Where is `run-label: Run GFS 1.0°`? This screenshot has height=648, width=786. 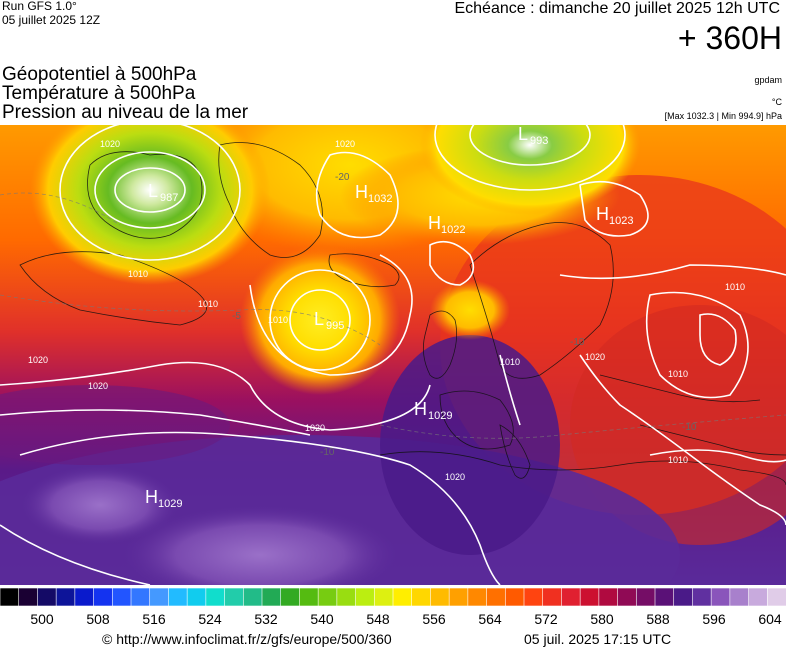
run-label: Run GFS 1.0° is located at coordinates (39, 6).